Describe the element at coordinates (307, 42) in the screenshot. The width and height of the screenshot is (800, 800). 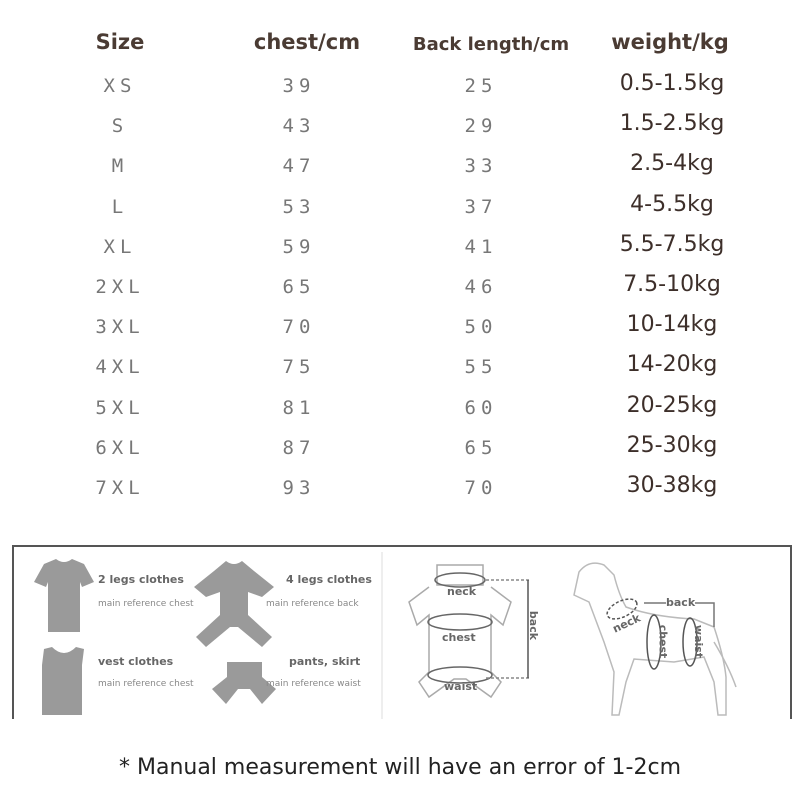
I see `header-chest: chest/cm` at that location.